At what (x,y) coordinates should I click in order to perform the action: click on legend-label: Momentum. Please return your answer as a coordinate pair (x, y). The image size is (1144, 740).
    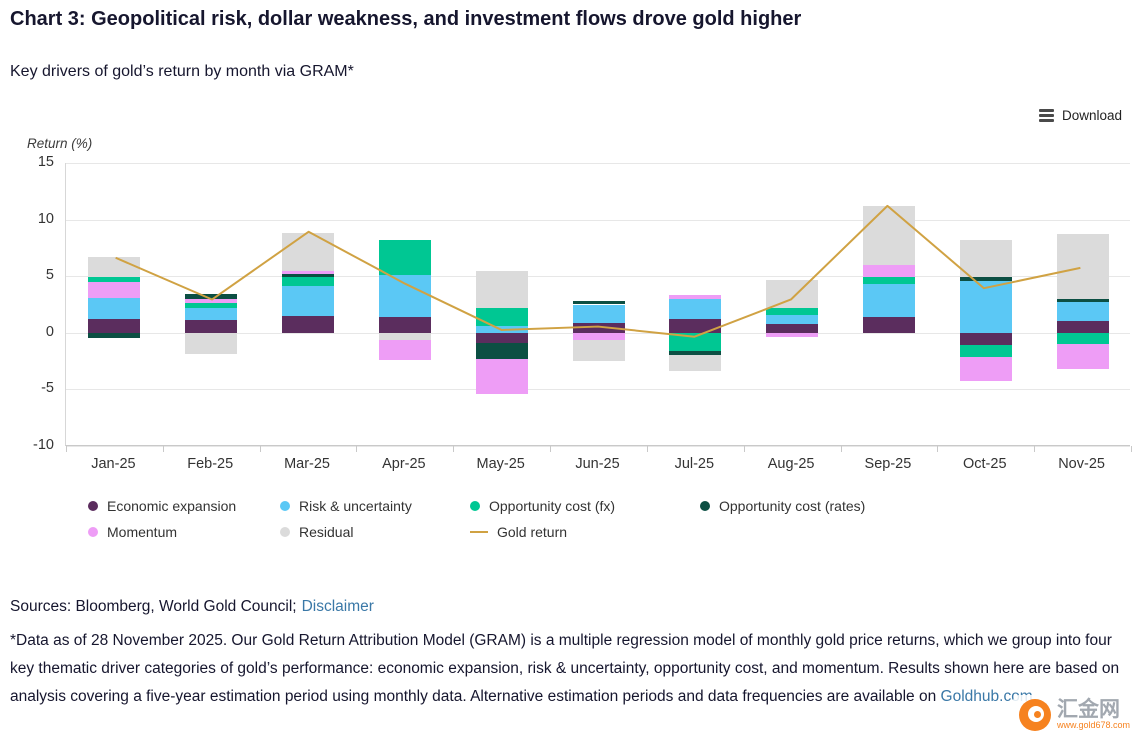
    Looking at the image, I should click on (142, 532).